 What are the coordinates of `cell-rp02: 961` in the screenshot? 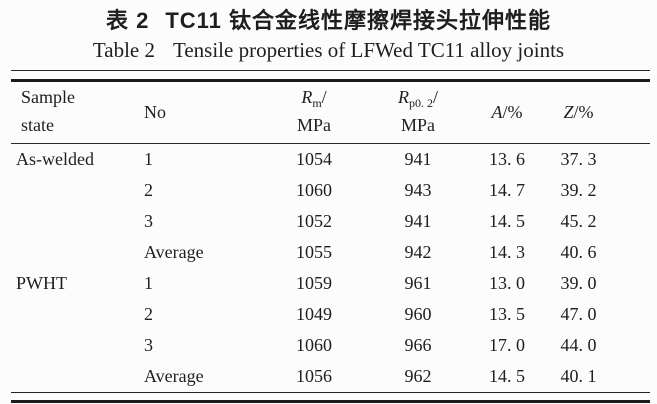 It's located at (418, 283).